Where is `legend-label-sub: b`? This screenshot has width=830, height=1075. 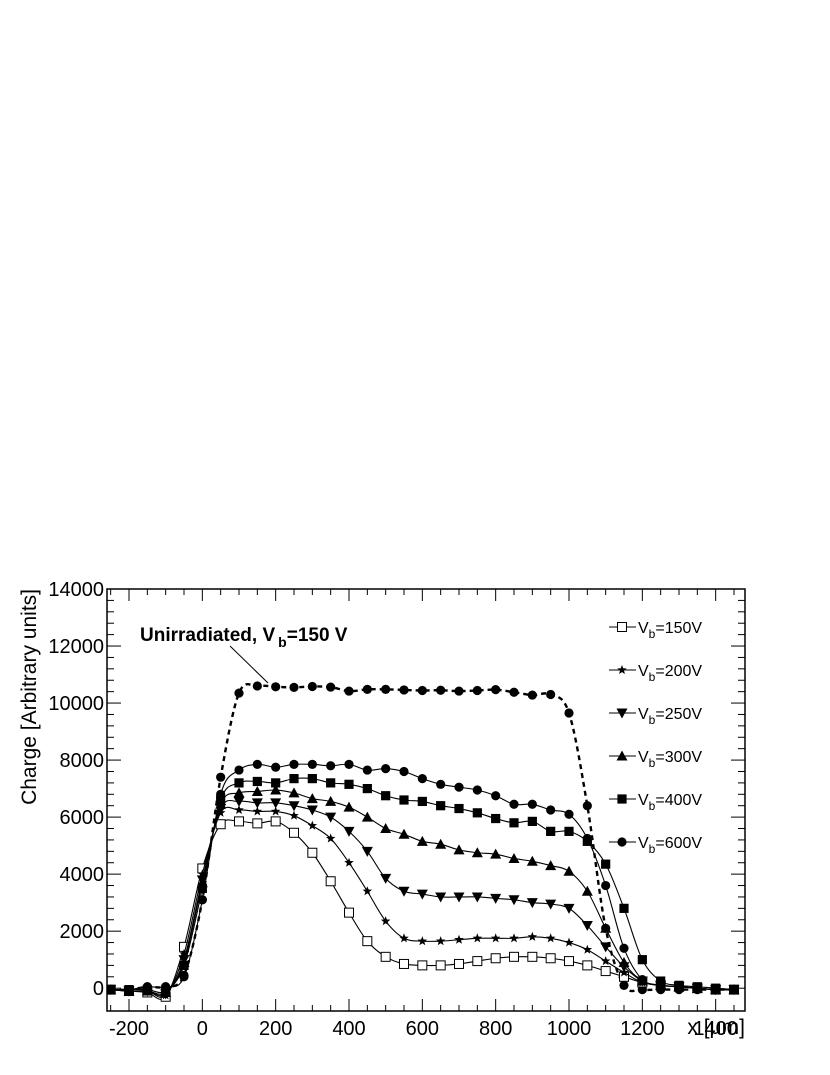
legend-label-sub: b is located at coordinates (652, 806).